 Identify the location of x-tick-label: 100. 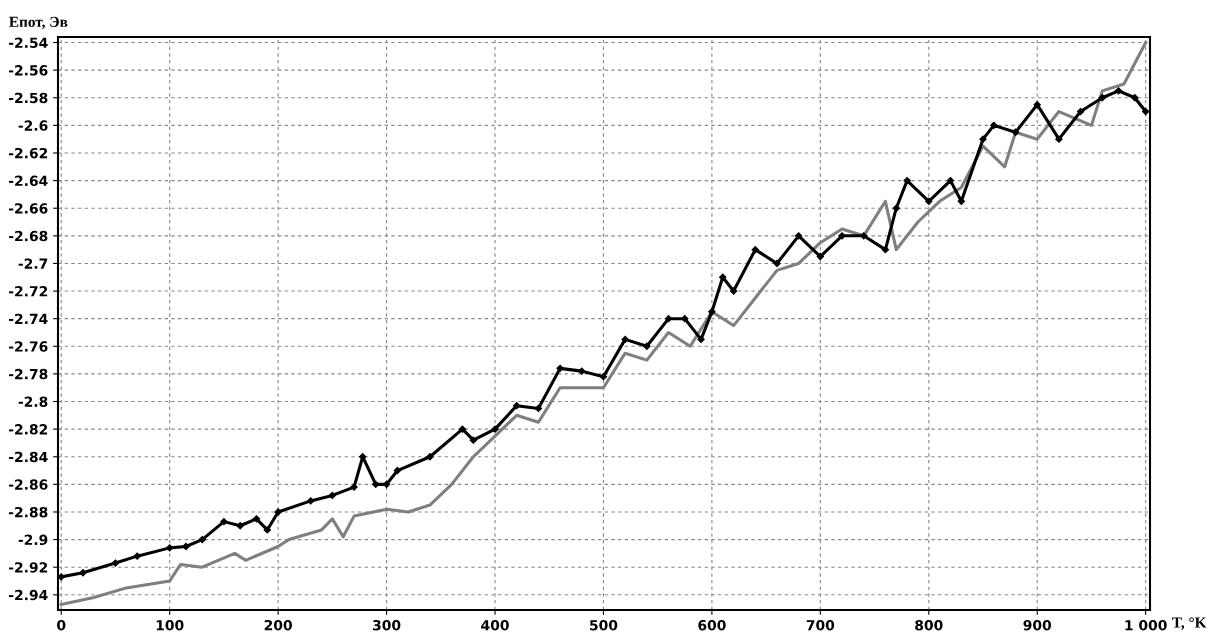
(170, 625).